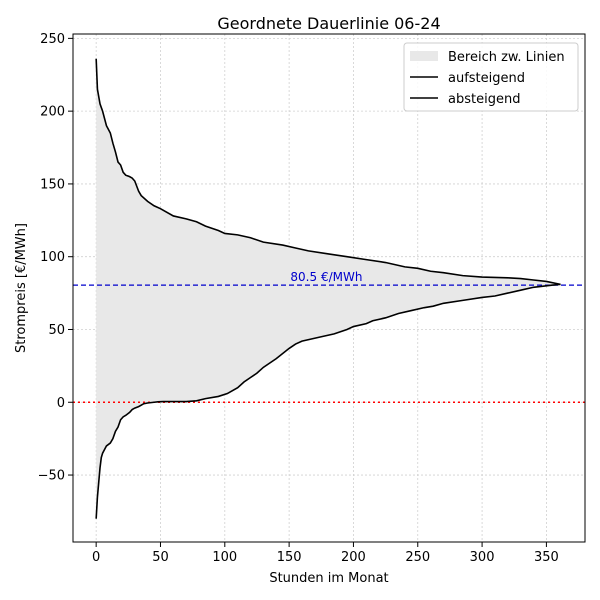 Image resolution: width=600 pixels, height=600 pixels. I want to click on legend-box, so click(491, 77).